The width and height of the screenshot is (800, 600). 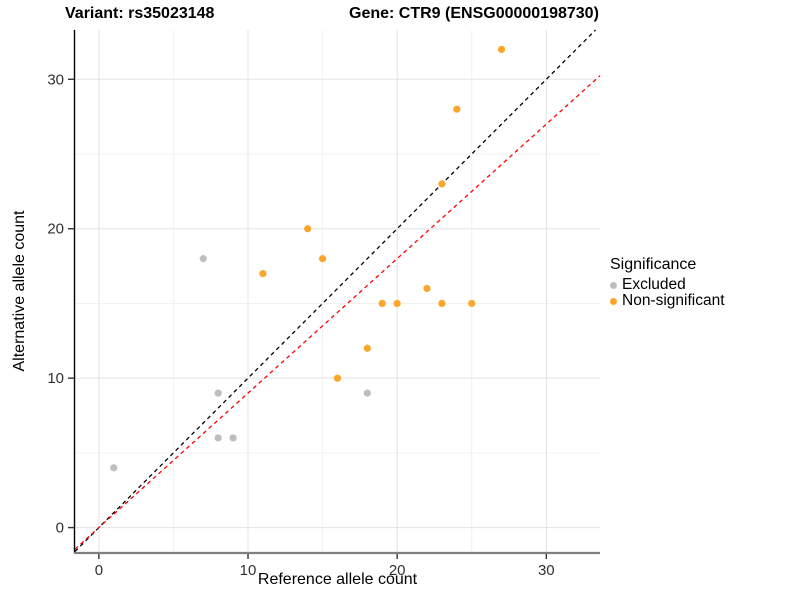 What do you see at coordinates (613, 285) in the screenshot?
I see `legend-swatch-excluded-icon` at bounding box center [613, 285].